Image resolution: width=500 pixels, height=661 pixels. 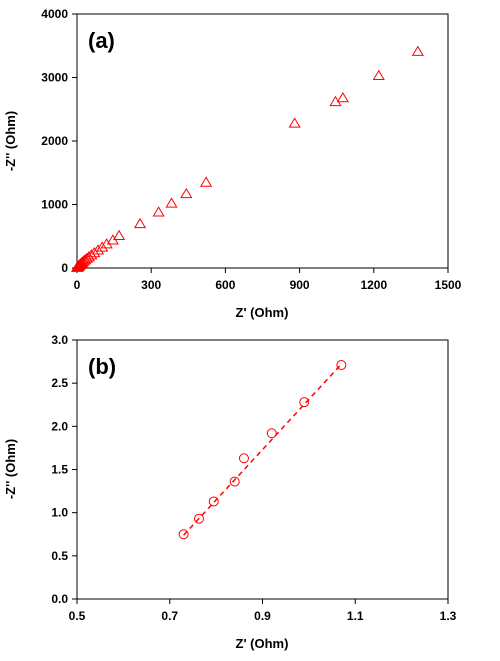 I want to click on panel-b-markers, so click(x=262, y=450).